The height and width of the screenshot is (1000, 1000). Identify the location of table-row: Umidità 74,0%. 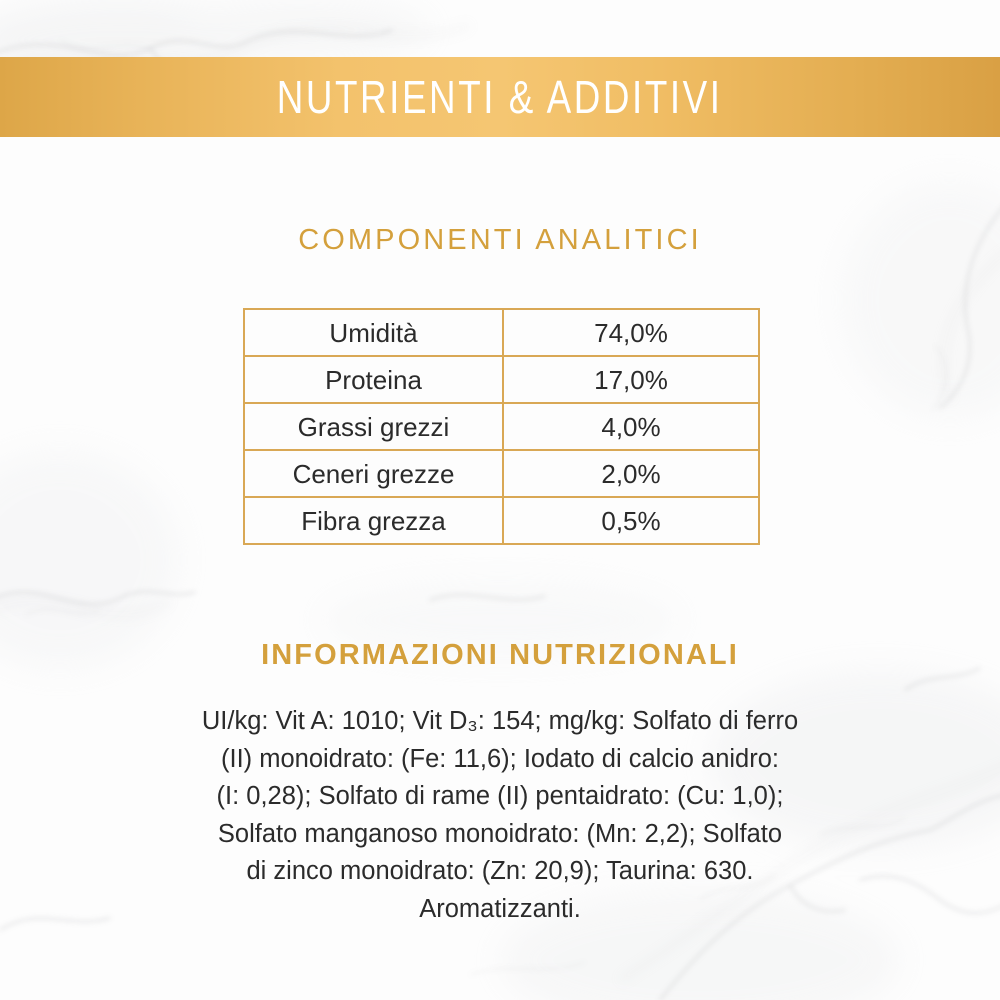
(501, 332).